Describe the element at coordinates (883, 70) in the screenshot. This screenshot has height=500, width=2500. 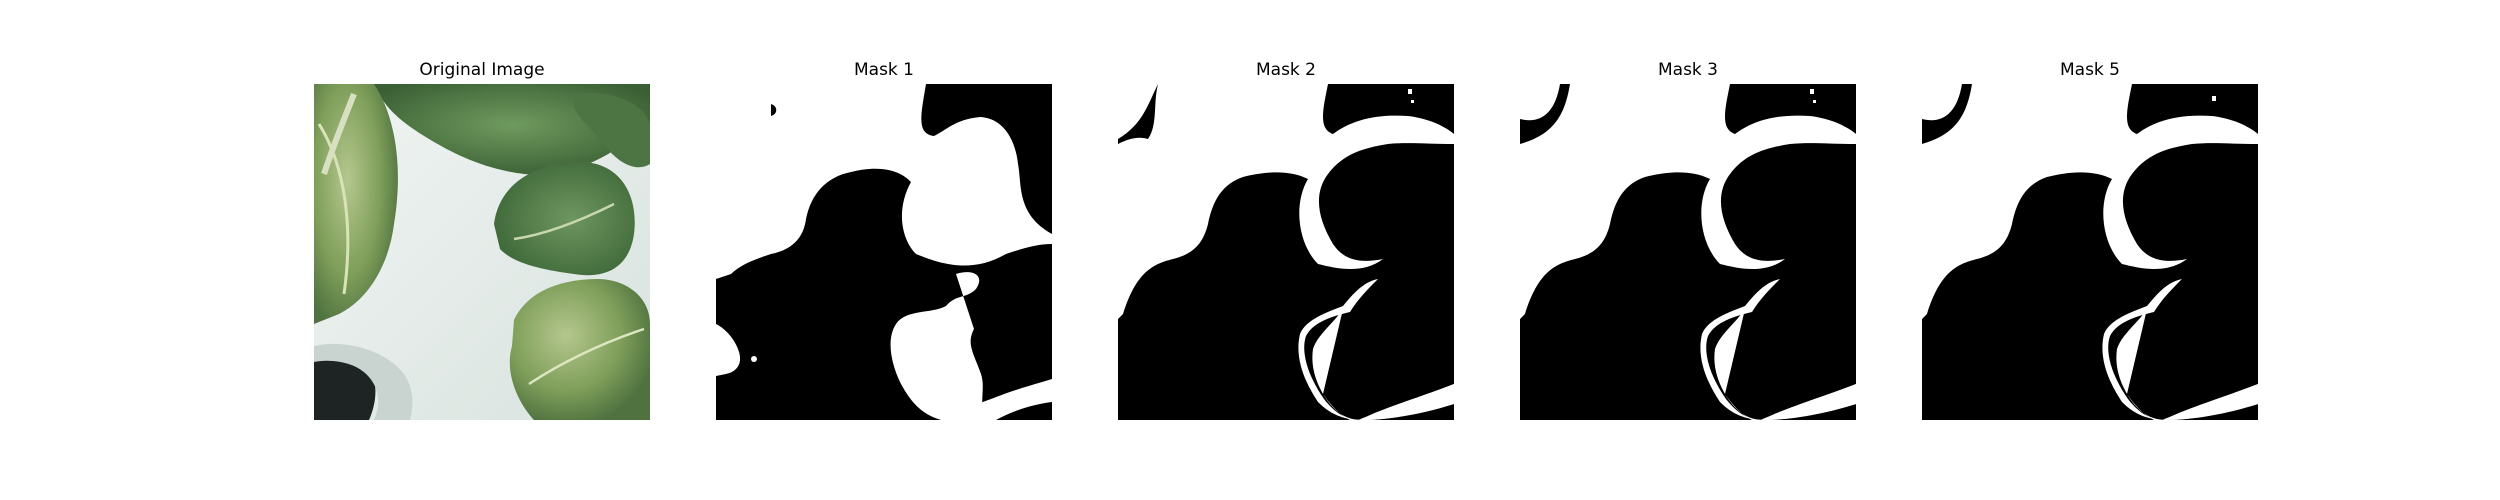
I see `panel-title: Mask 1` at that location.